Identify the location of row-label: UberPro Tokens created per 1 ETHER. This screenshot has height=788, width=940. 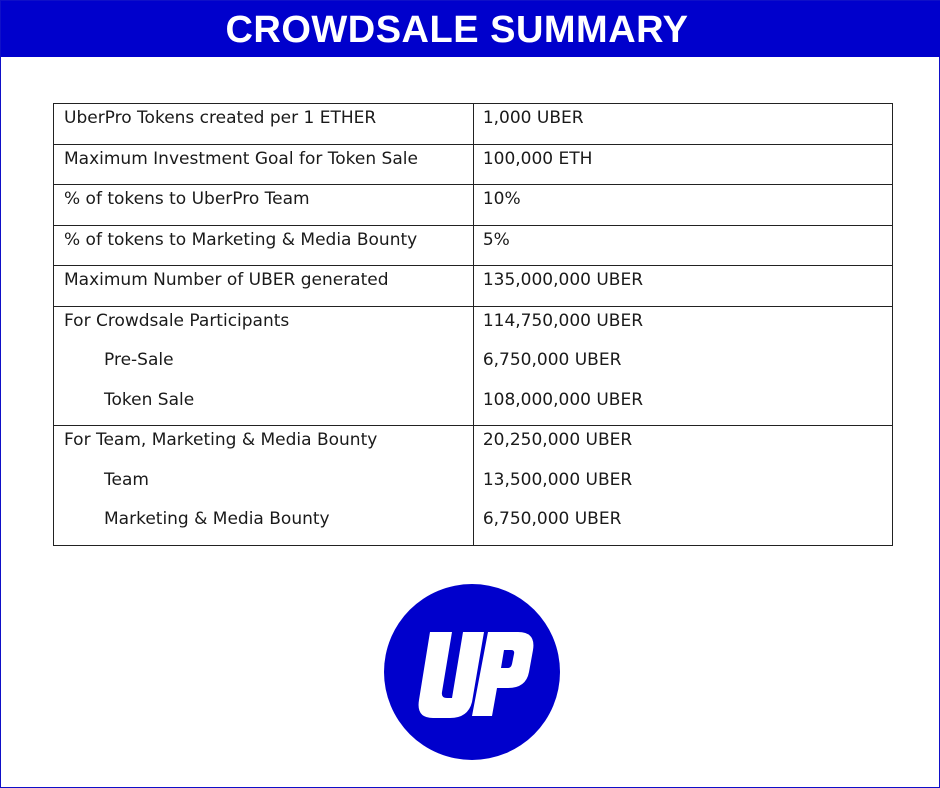
(220, 118).